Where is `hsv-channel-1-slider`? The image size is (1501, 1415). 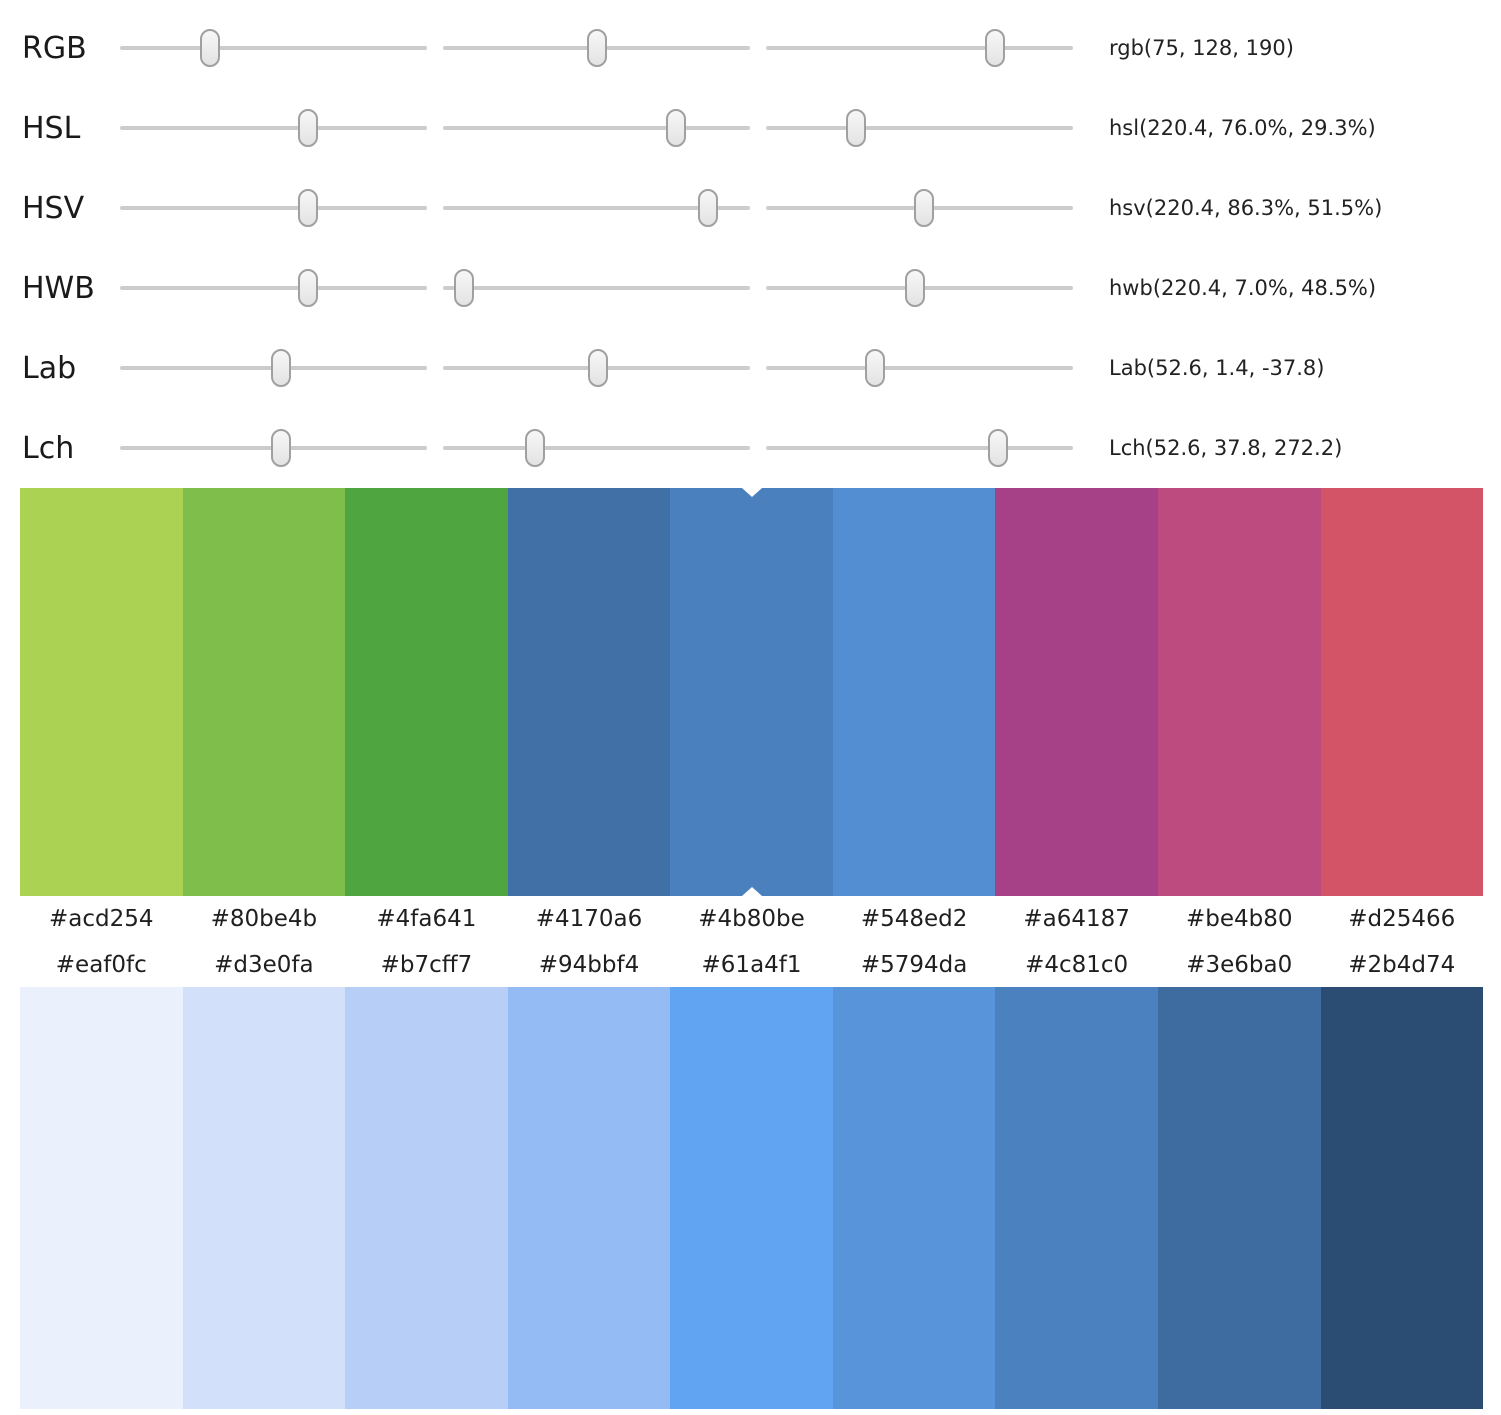 hsv-channel-1-slider is located at coordinates (273, 208).